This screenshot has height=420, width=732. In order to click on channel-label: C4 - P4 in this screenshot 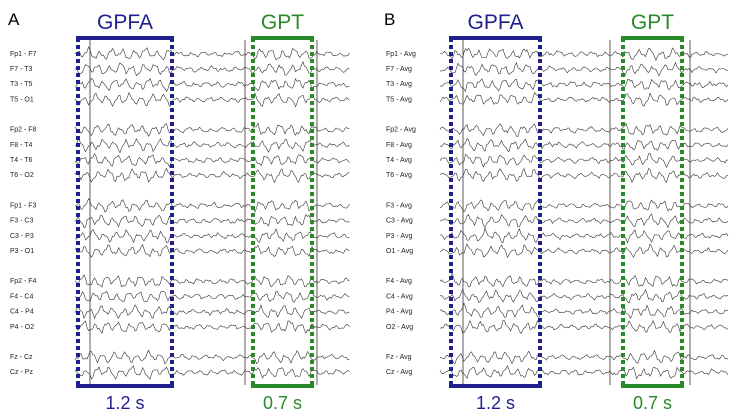, I will do `click(22, 312)`.